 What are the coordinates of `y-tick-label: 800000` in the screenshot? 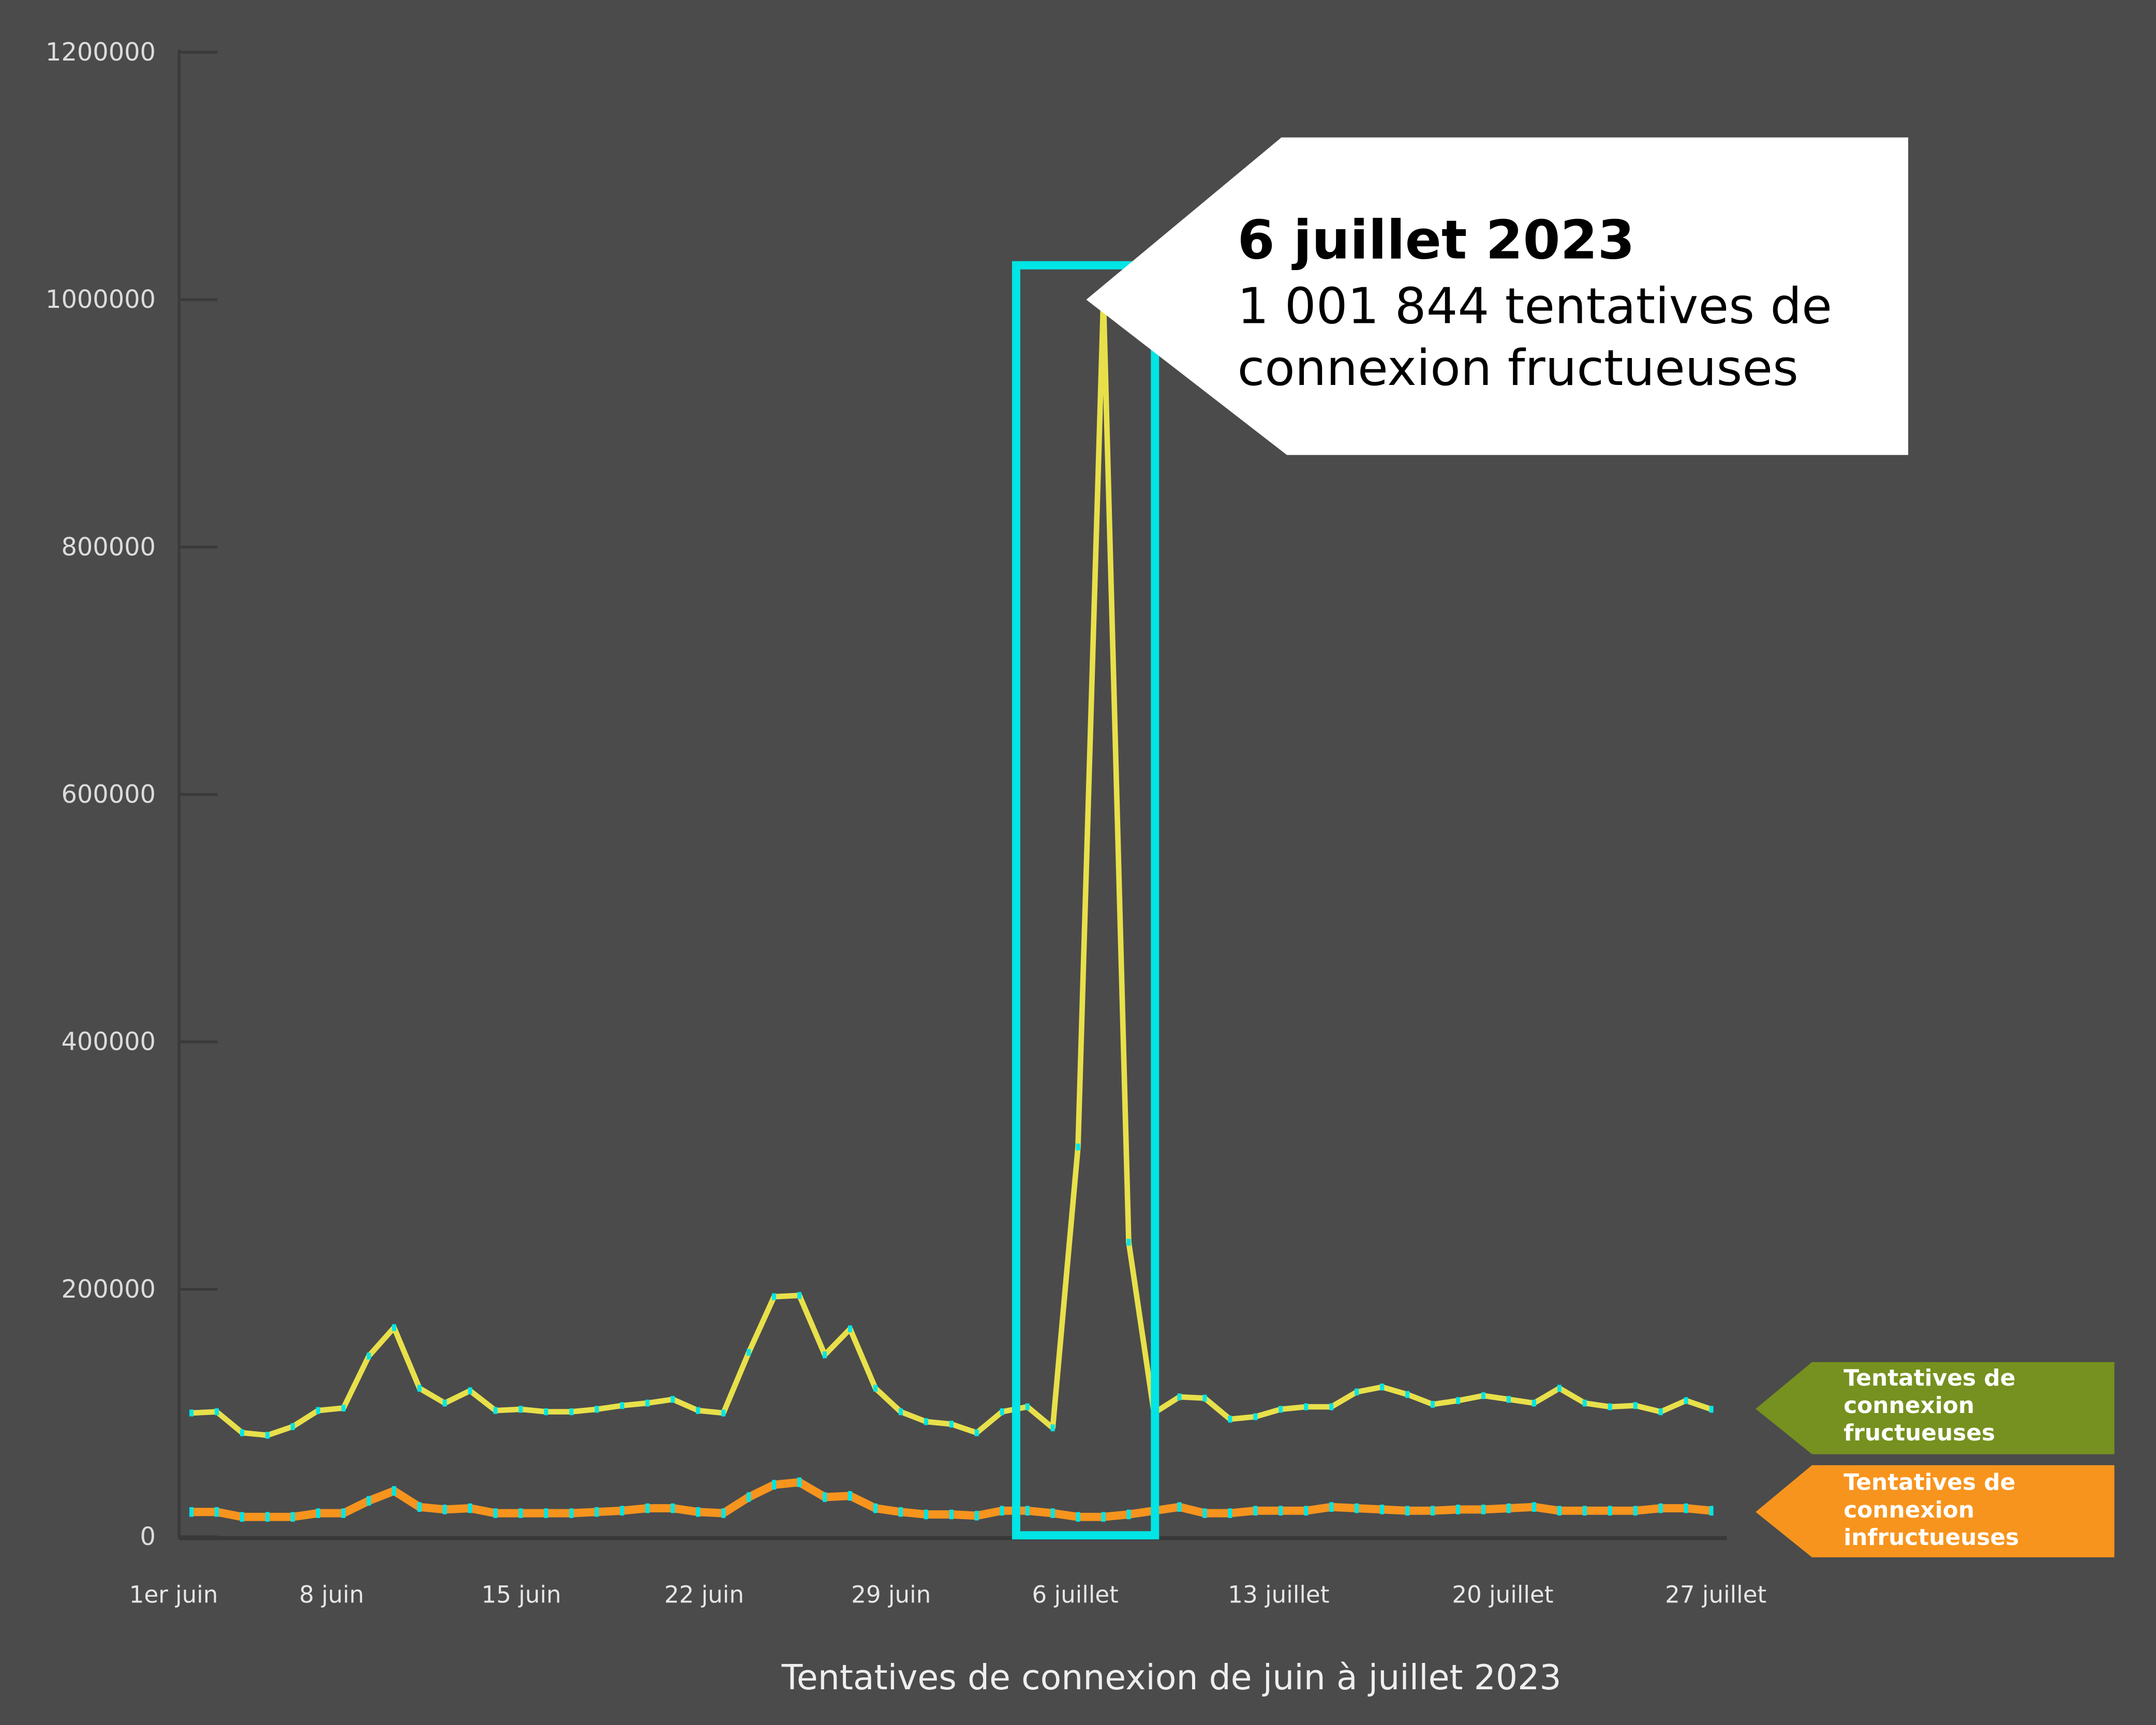 It's located at (108, 547).